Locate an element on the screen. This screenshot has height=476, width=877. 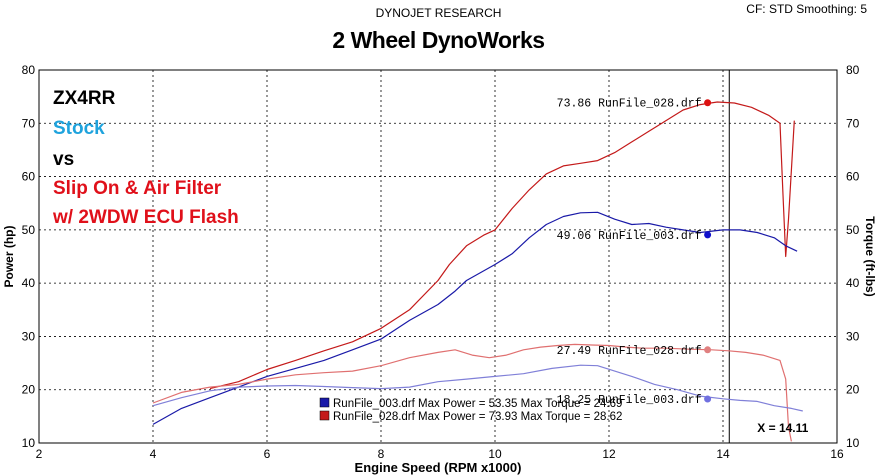
x-tick-label: 16 is located at coordinates (837, 454).